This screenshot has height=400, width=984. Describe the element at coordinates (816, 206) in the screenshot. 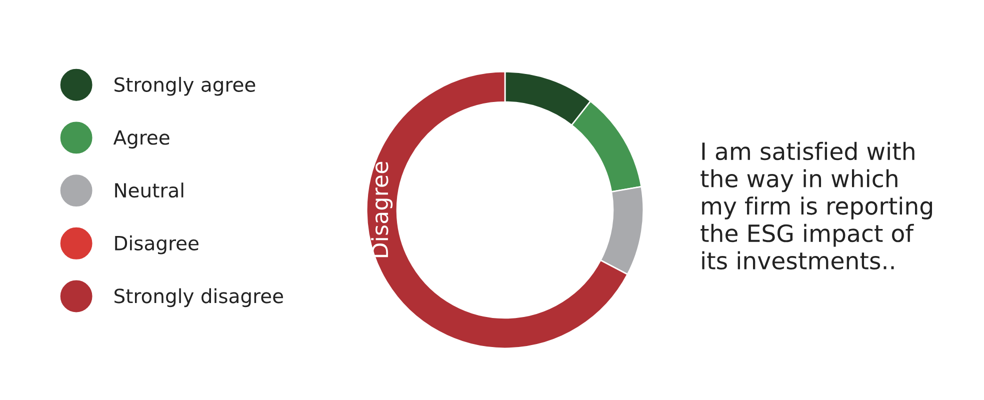

I see `text: I am satisfied with the way in which my firm is reporting the ESG impact of its investments..` at that location.